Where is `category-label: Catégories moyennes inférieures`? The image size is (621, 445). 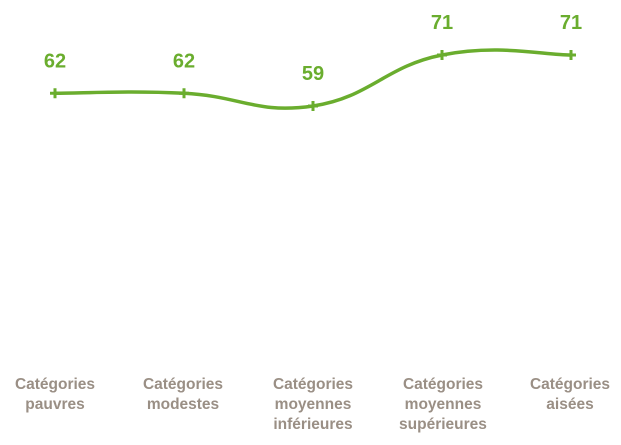 category-label: Catégories moyennes inférieures is located at coordinates (313, 404).